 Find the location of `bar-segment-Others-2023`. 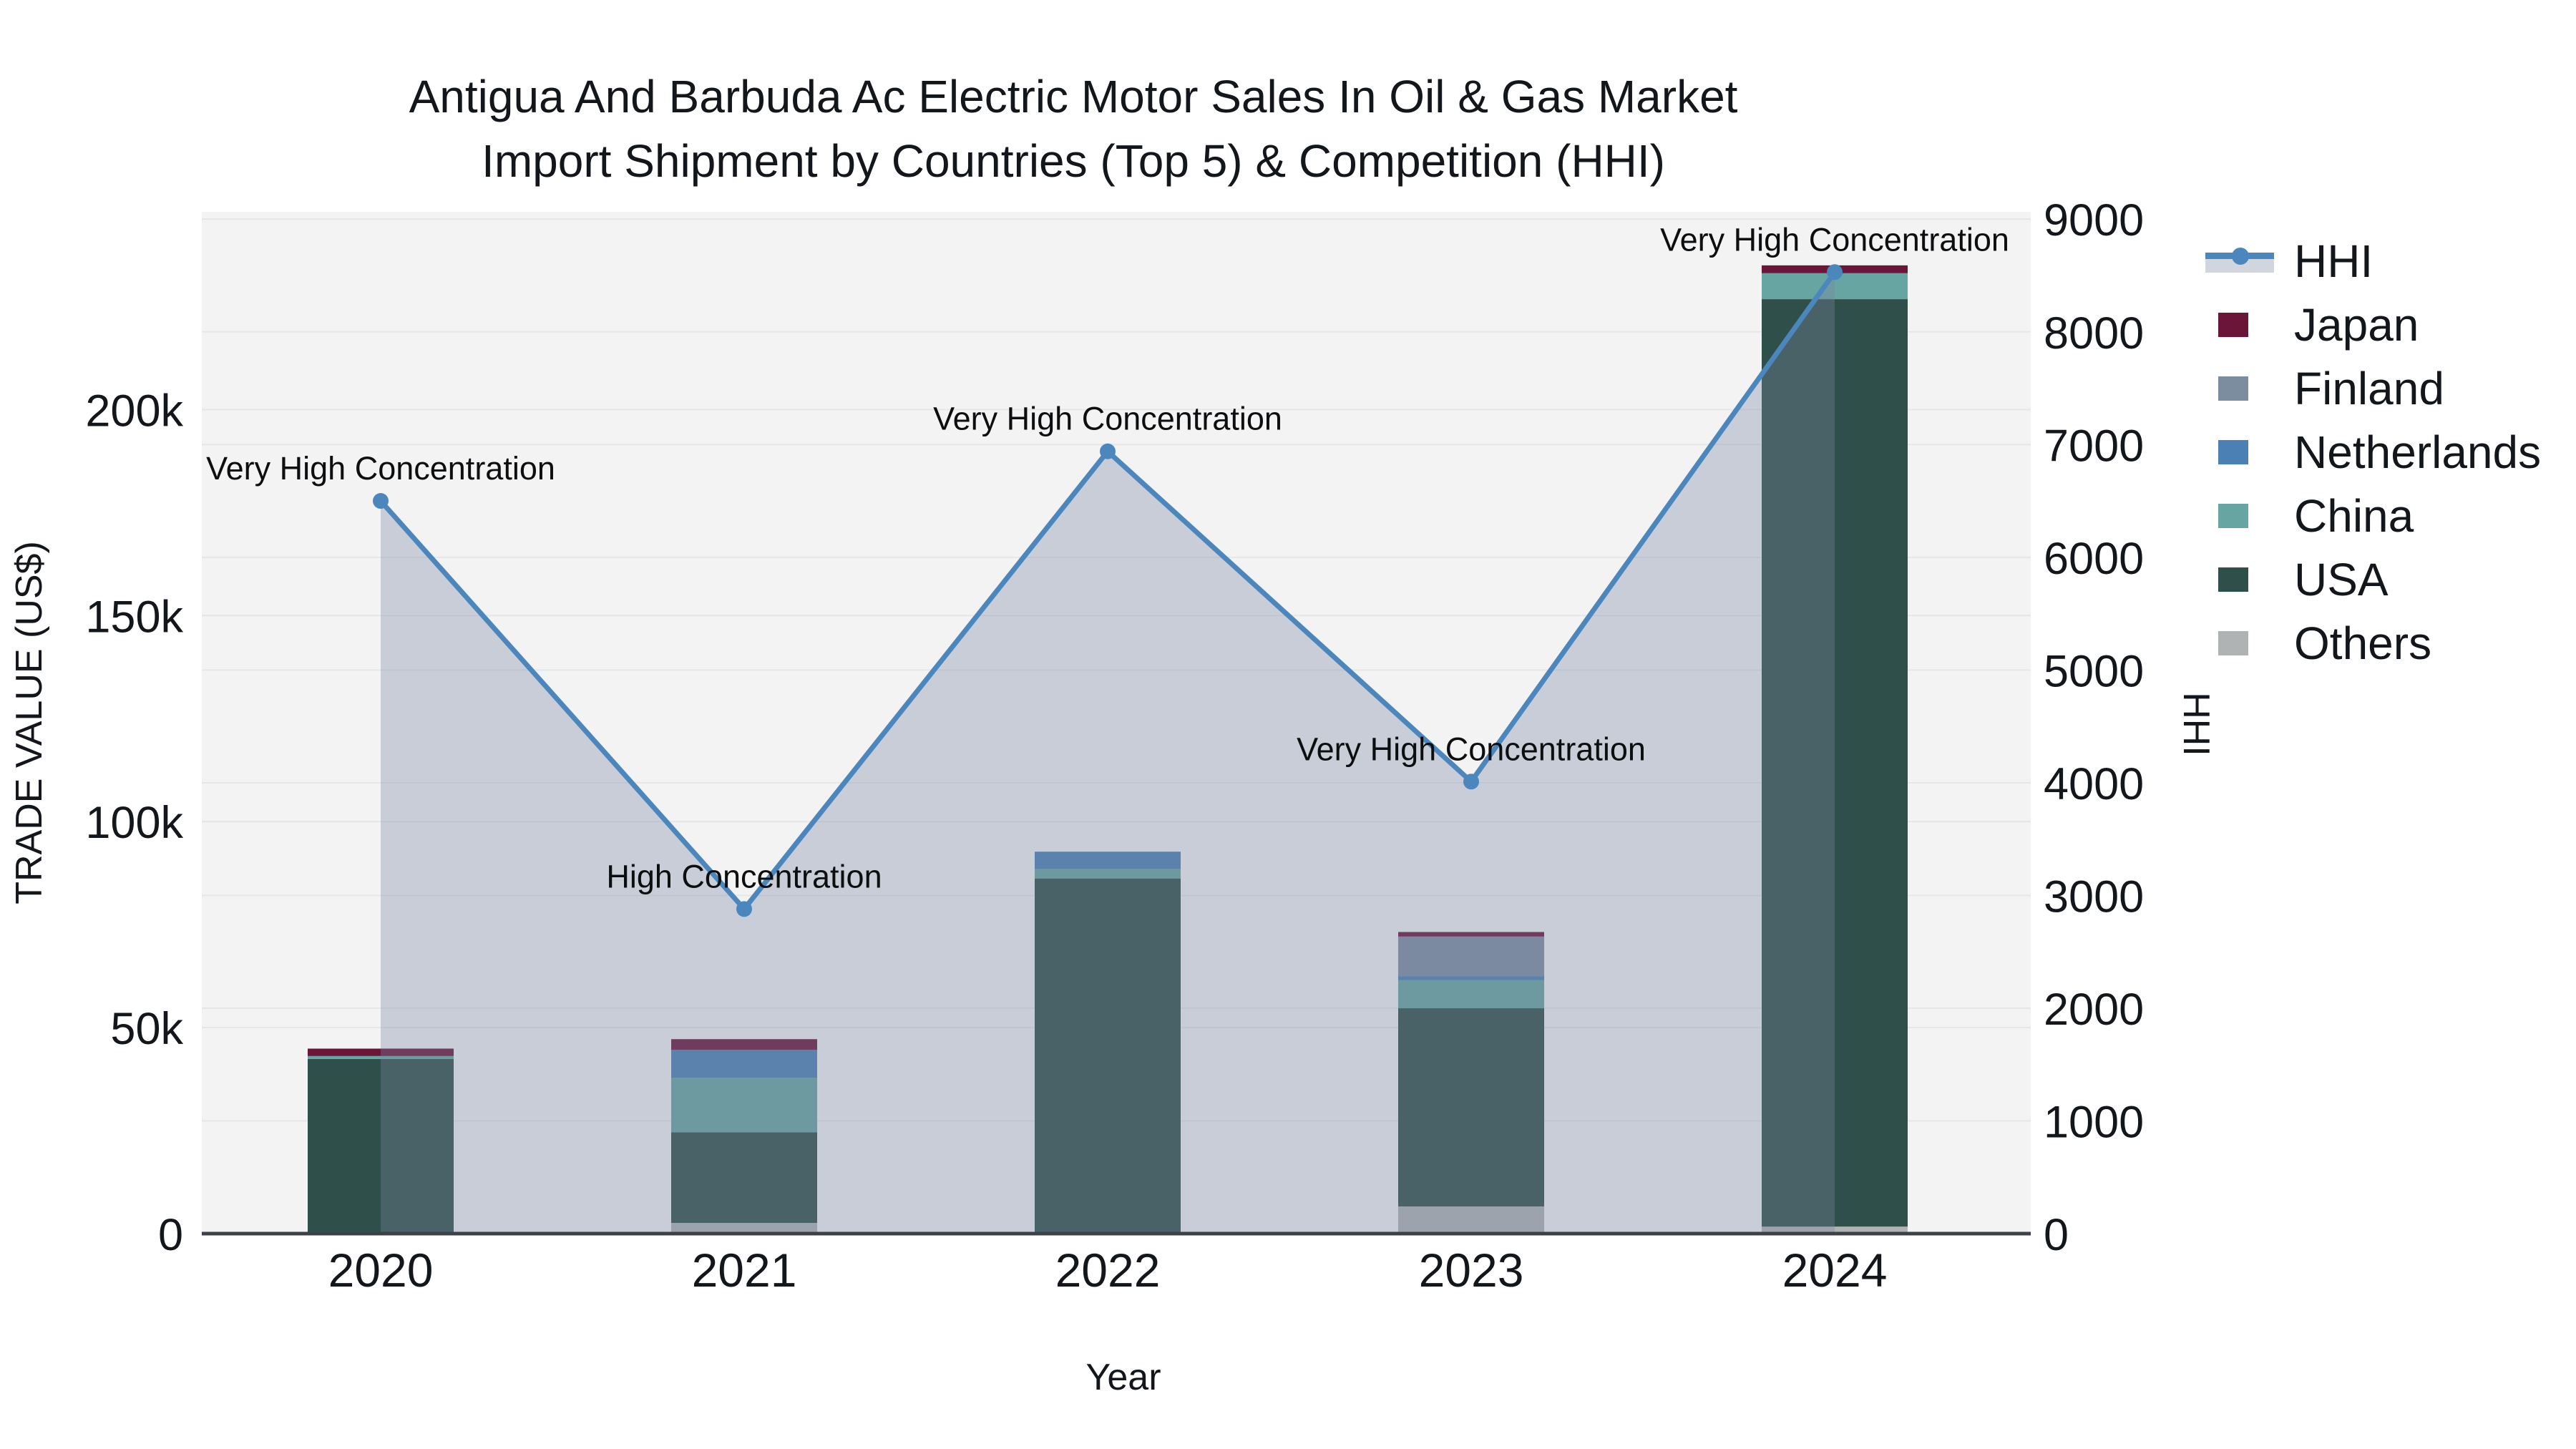

bar-segment-Others-2023 is located at coordinates (1471, 1220).